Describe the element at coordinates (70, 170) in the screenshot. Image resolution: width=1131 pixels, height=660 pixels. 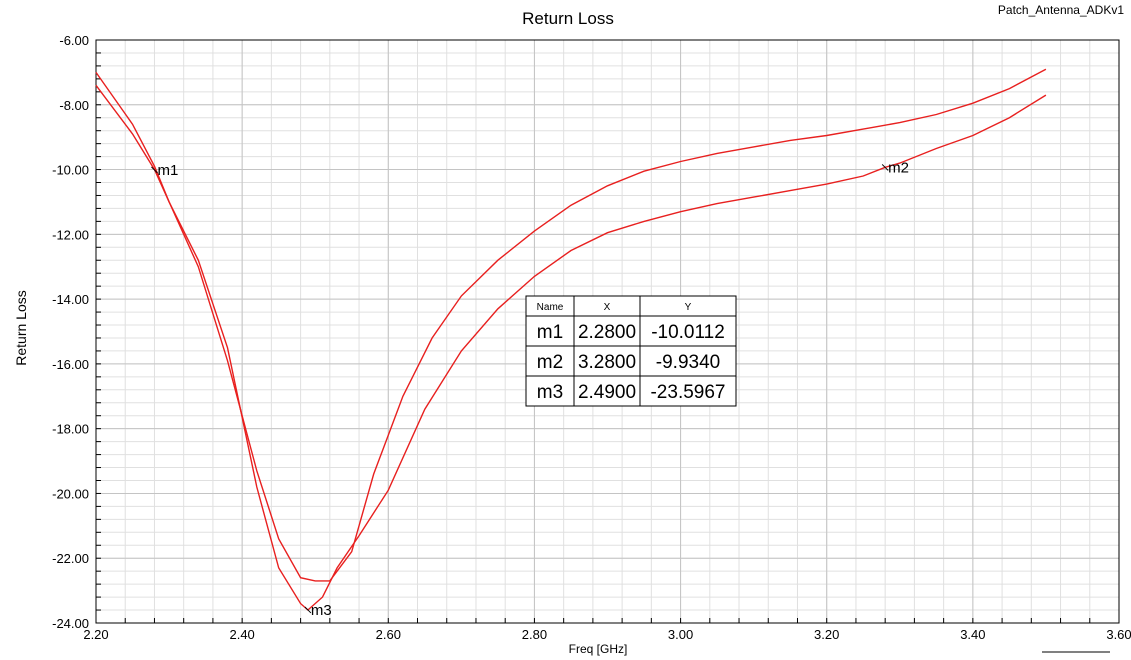
I see `y-tick-label: -10.00` at that location.